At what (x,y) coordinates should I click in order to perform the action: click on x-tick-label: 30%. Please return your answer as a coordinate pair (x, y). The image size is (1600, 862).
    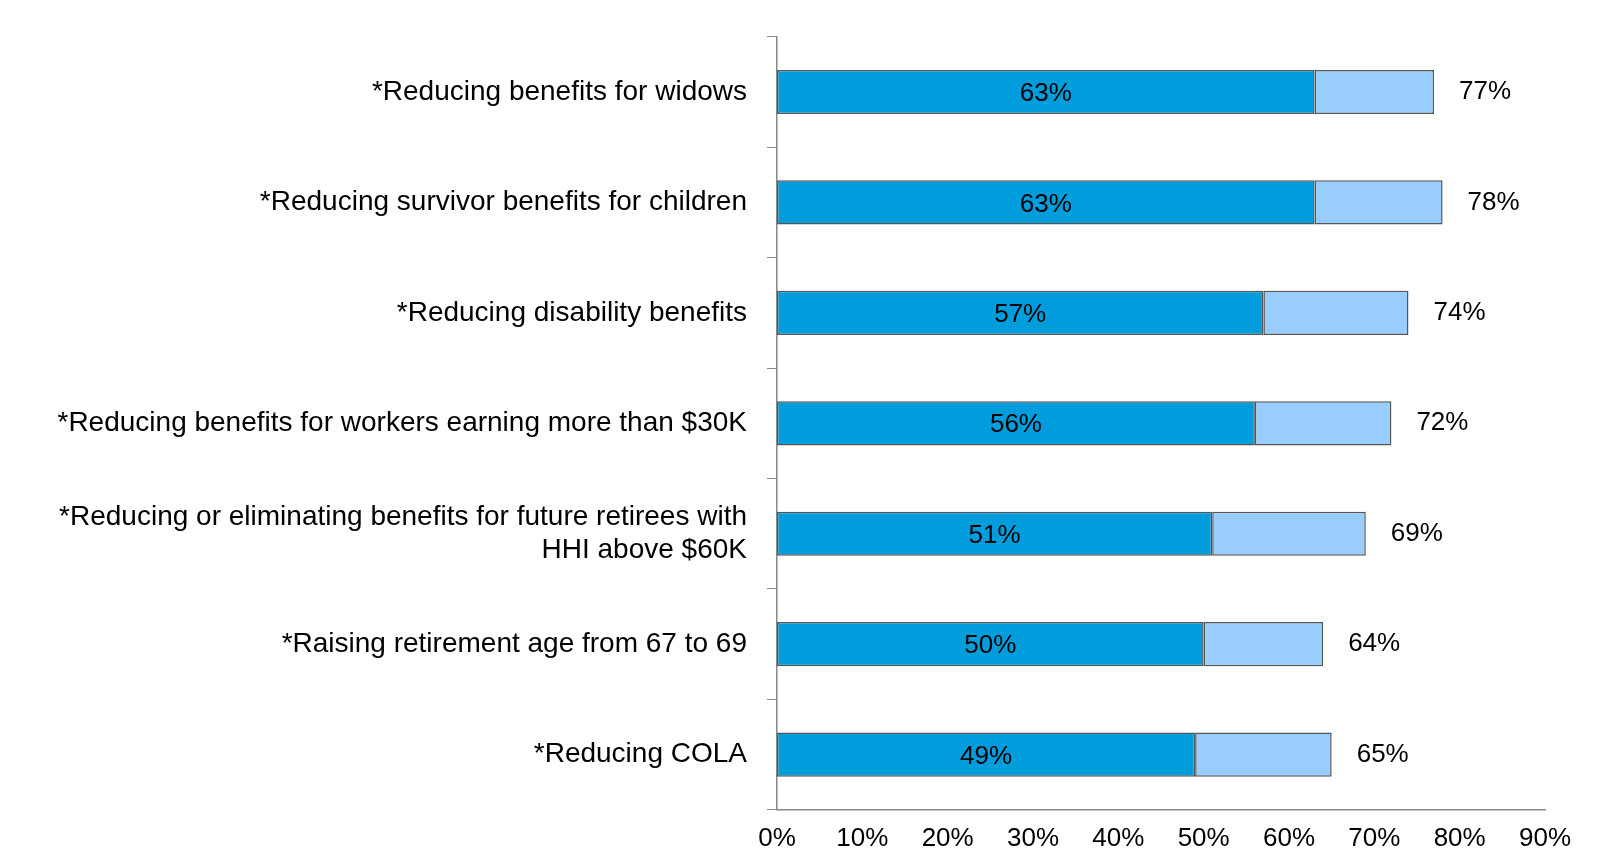
    Looking at the image, I should click on (1033, 836).